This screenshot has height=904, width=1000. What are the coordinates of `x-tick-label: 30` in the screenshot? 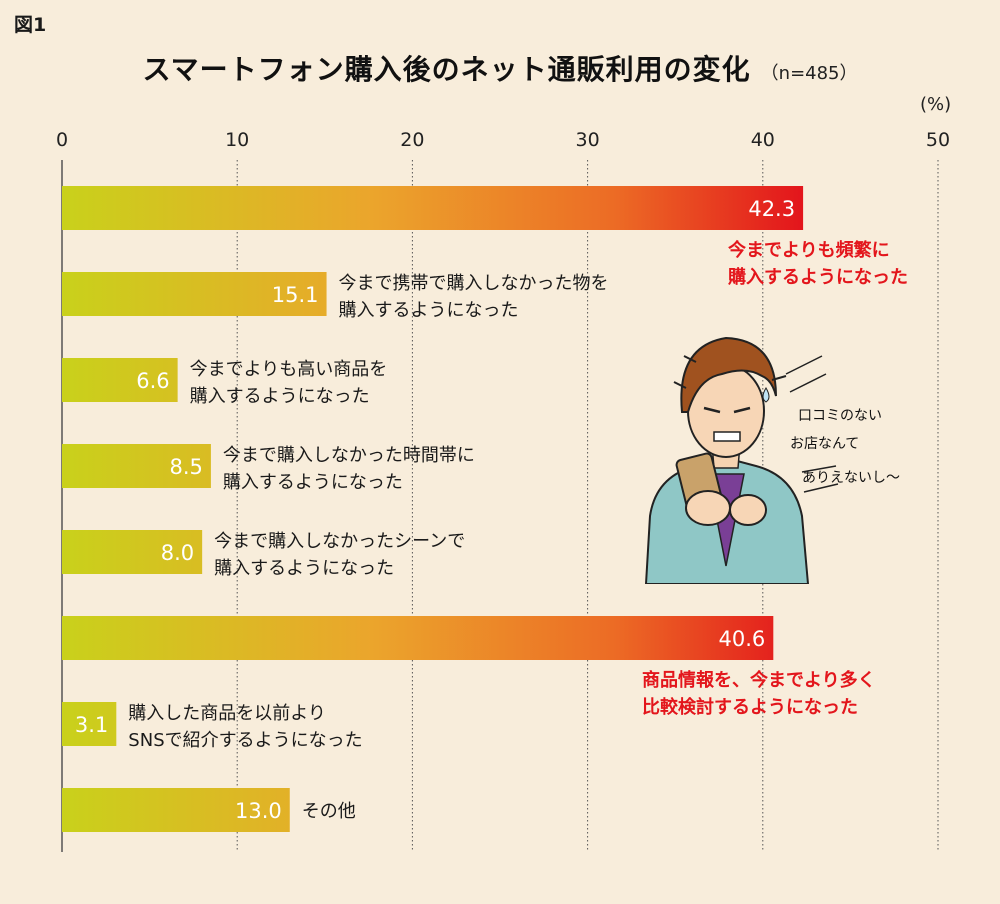 It's located at (588, 140).